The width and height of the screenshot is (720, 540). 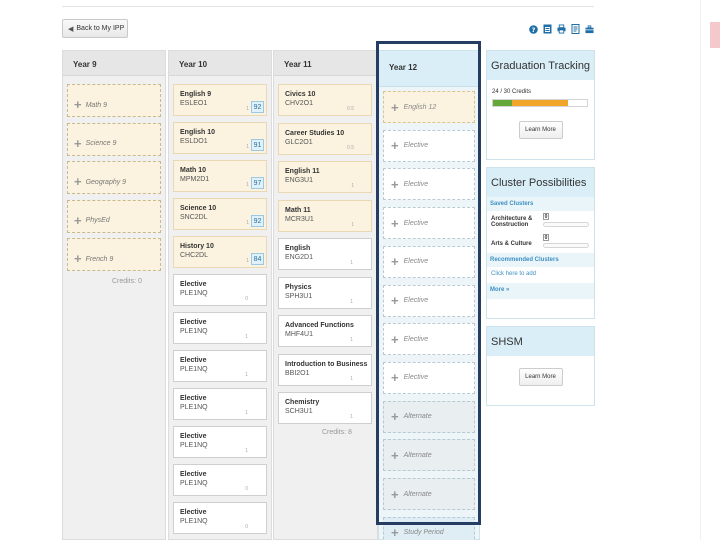 What do you see at coordinates (315, 133) in the screenshot?
I see `course-name: Career Studies 10` at bounding box center [315, 133].